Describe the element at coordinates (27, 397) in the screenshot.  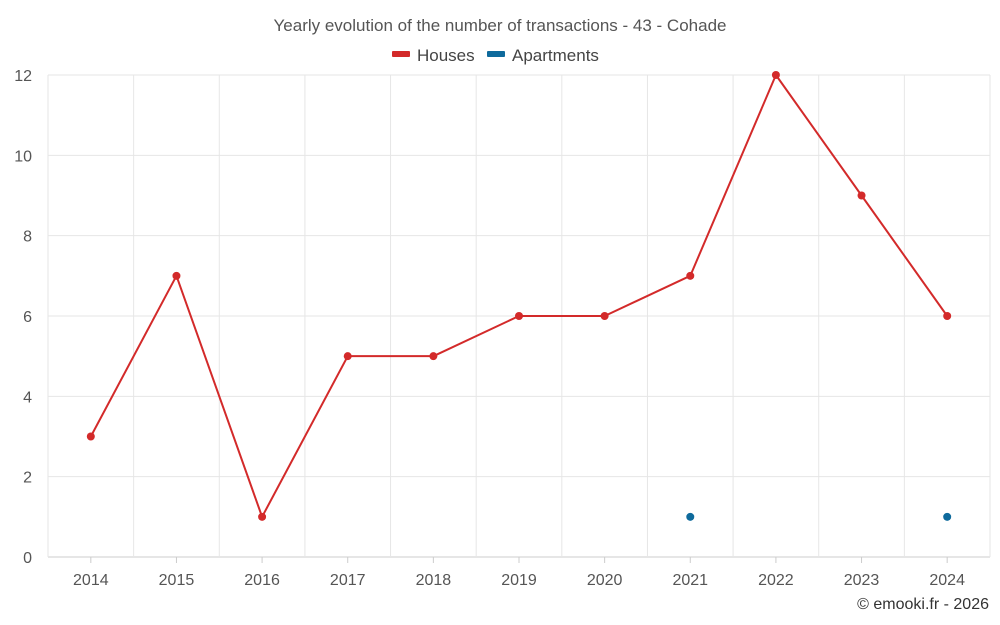
I see `y-tick-label: 4` at that location.